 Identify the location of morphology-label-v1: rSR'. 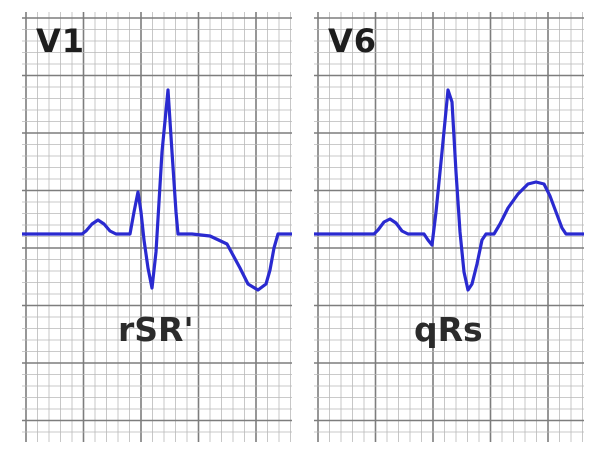
(156, 329).